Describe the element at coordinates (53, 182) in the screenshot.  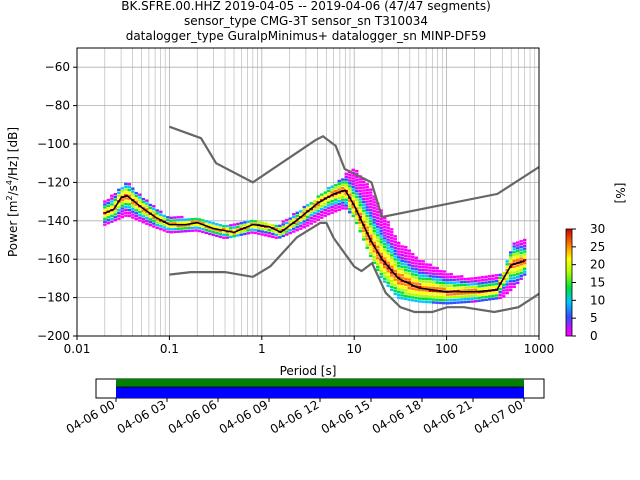
I see `y-tick-label: −120` at that location.